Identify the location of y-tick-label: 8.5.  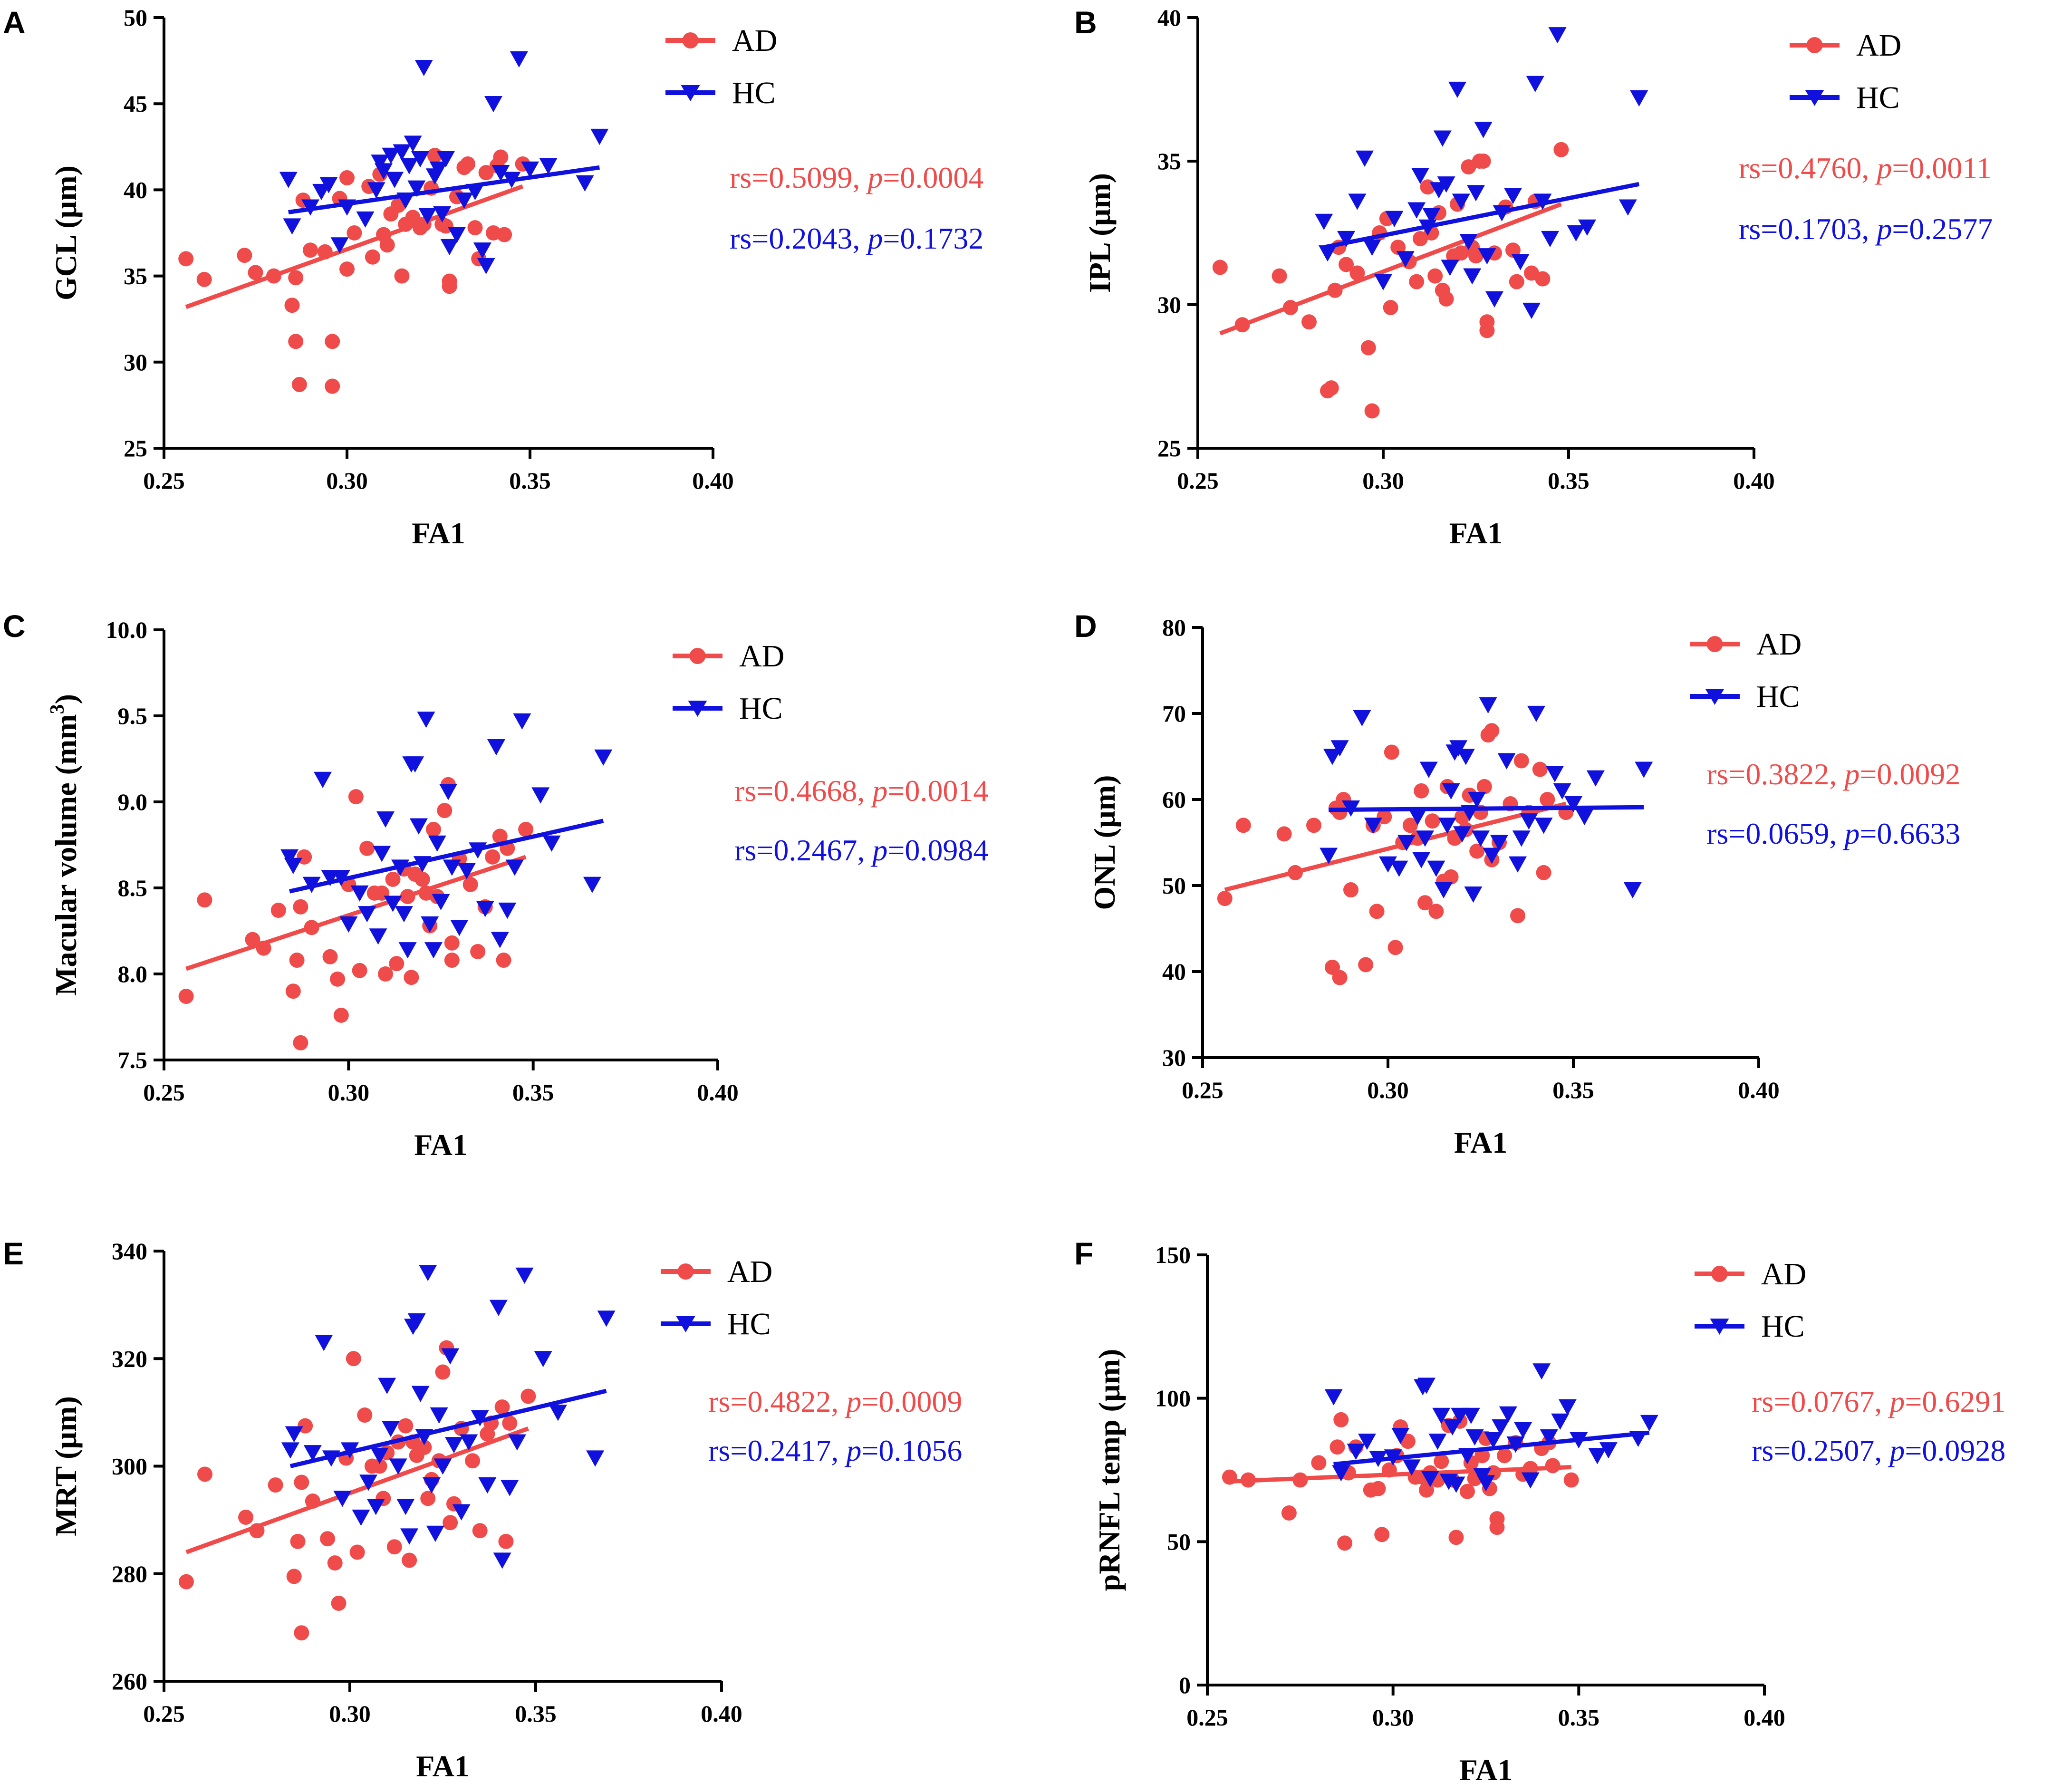
(133, 888).